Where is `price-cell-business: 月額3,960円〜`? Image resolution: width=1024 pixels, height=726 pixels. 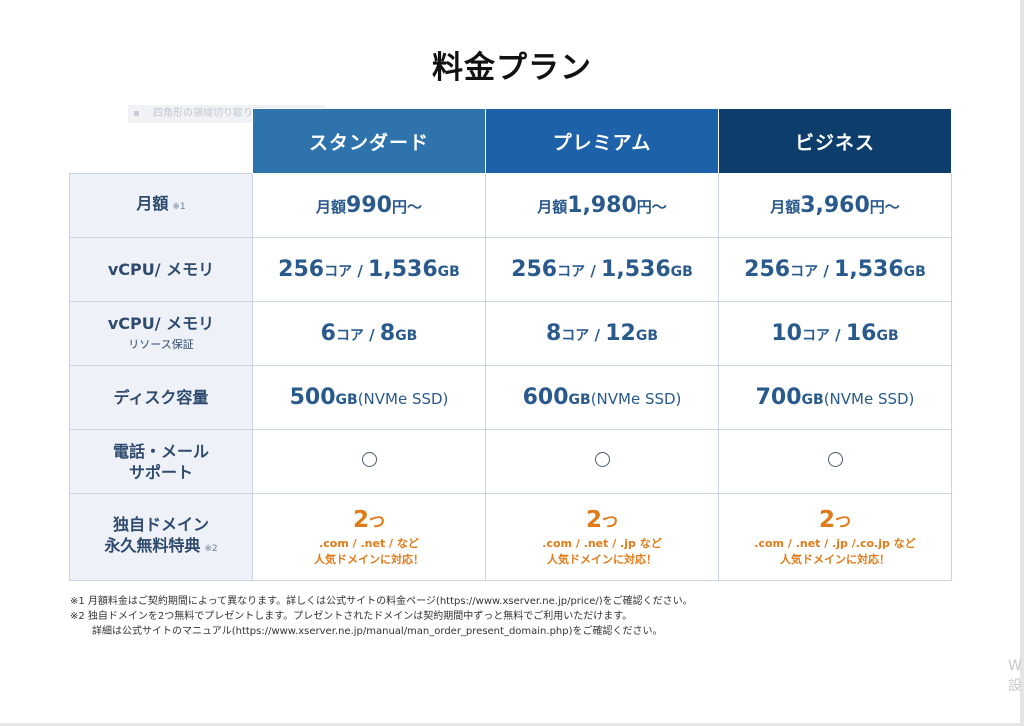
price-cell-business: 月額3,960円〜 is located at coordinates (835, 205).